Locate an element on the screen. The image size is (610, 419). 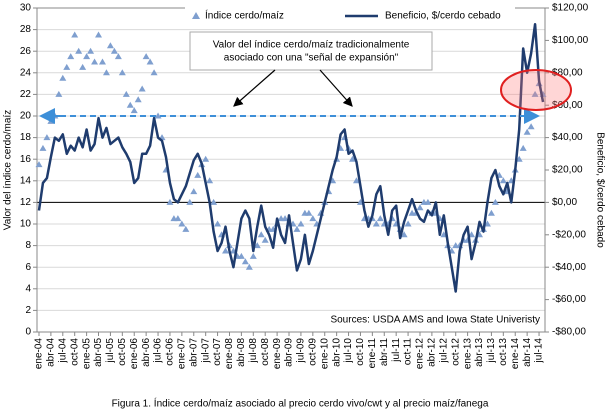
x-tick-label: jul-05 is located at coordinates (110, 351).